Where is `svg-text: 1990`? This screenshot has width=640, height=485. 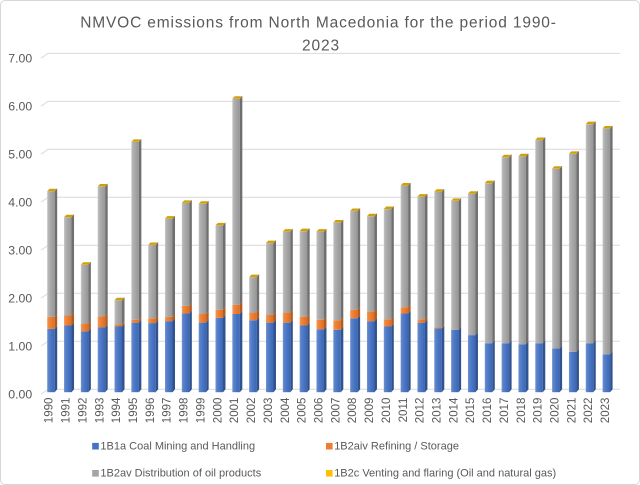 svg-text: 1990 is located at coordinates (50, 411).